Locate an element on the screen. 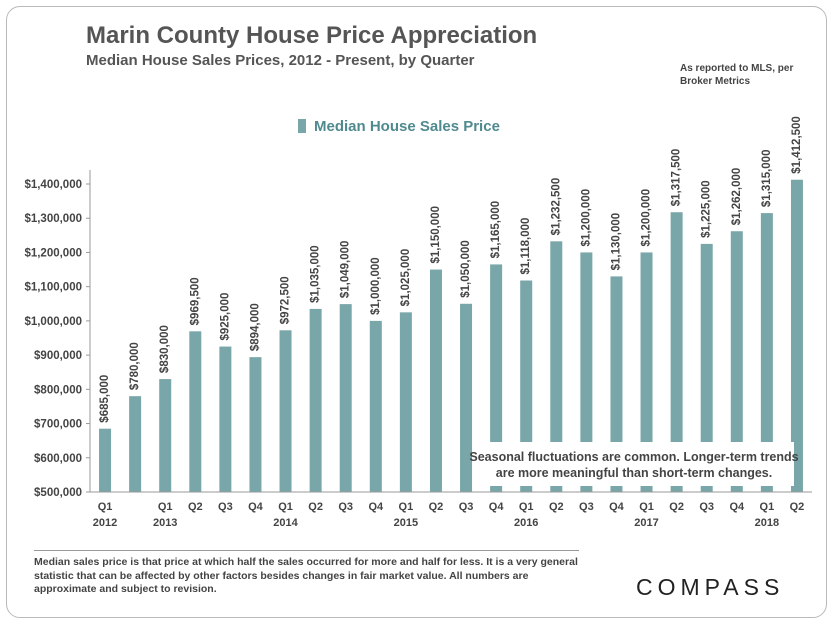  x-year-label: 2013 is located at coordinates (165, 523).